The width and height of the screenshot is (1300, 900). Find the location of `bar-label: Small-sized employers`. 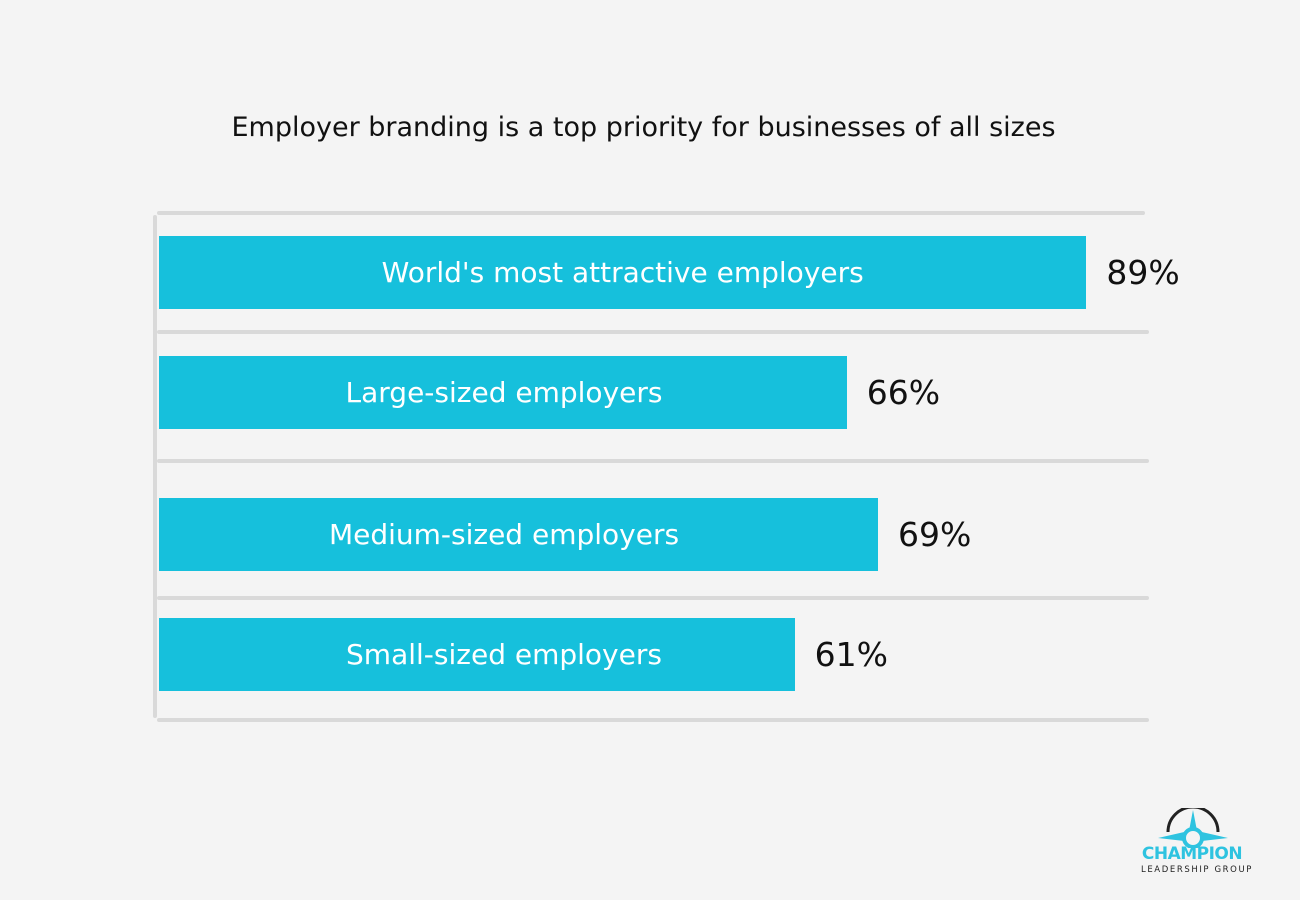

bar-label: Small-sized employers is located at coordinates (504, 654).